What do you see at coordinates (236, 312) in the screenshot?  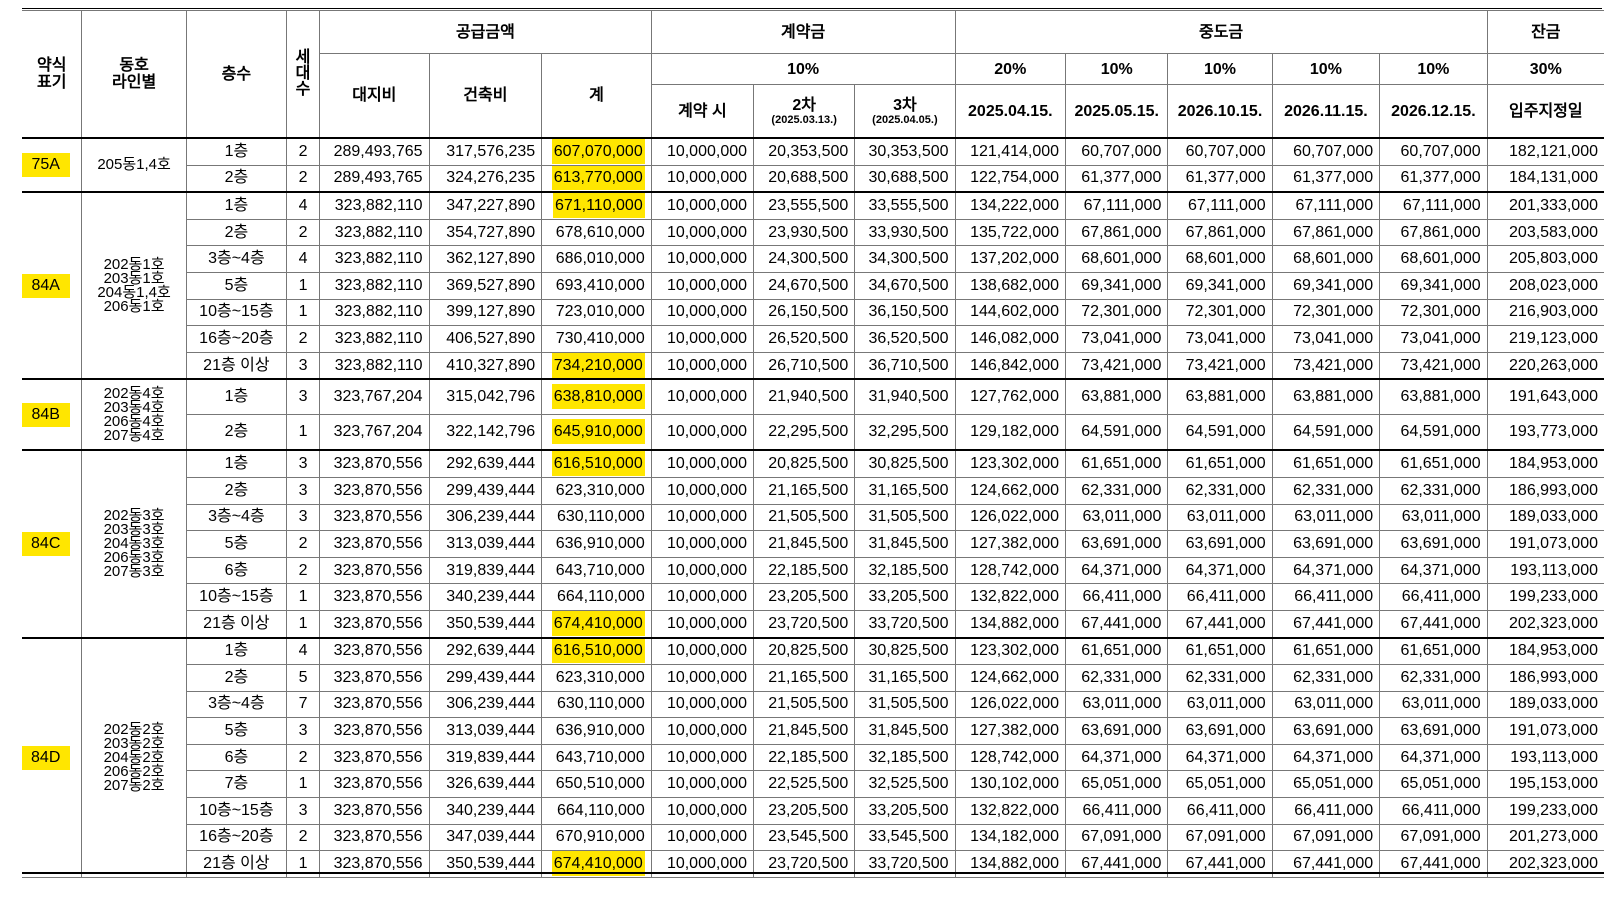 I see `floor-cell: 10층~15층` at bounding box center [236, 312].